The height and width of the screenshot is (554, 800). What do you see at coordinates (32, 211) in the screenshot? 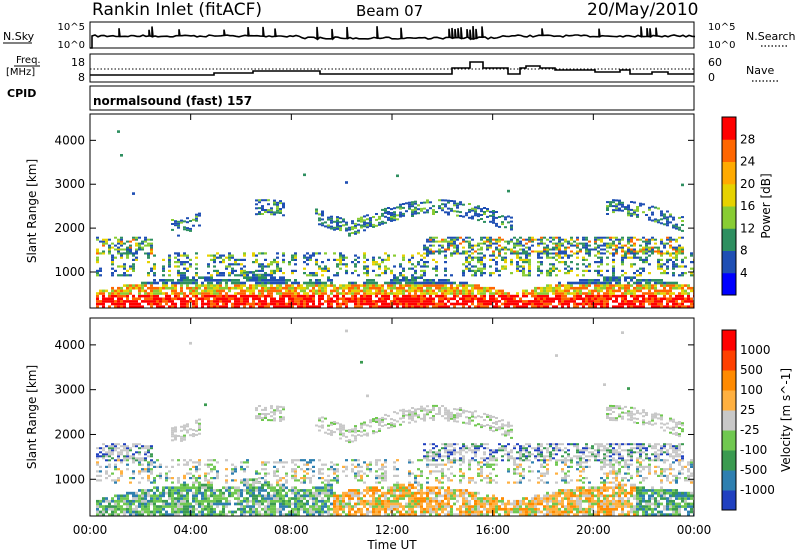
I see `power-ylabel: Slant Range [km]` at bounding box center [32, 211].